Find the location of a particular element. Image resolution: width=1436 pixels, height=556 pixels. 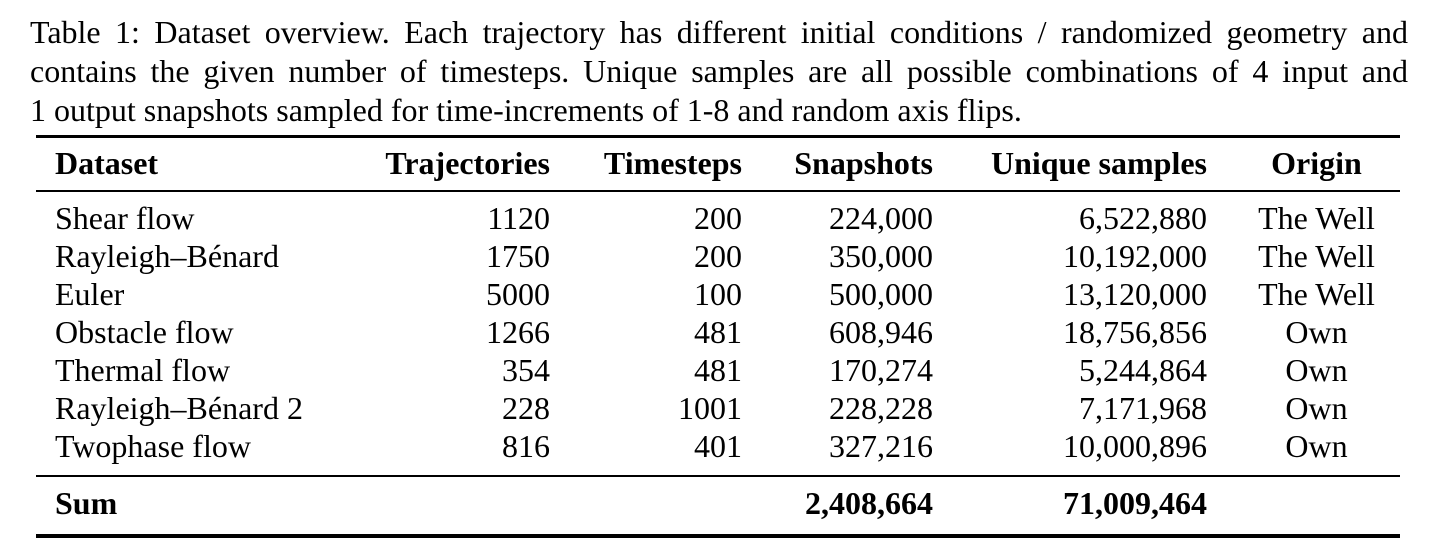

cell-dataset: Rayleigh–Bénard is located at coordinates (167, 256).